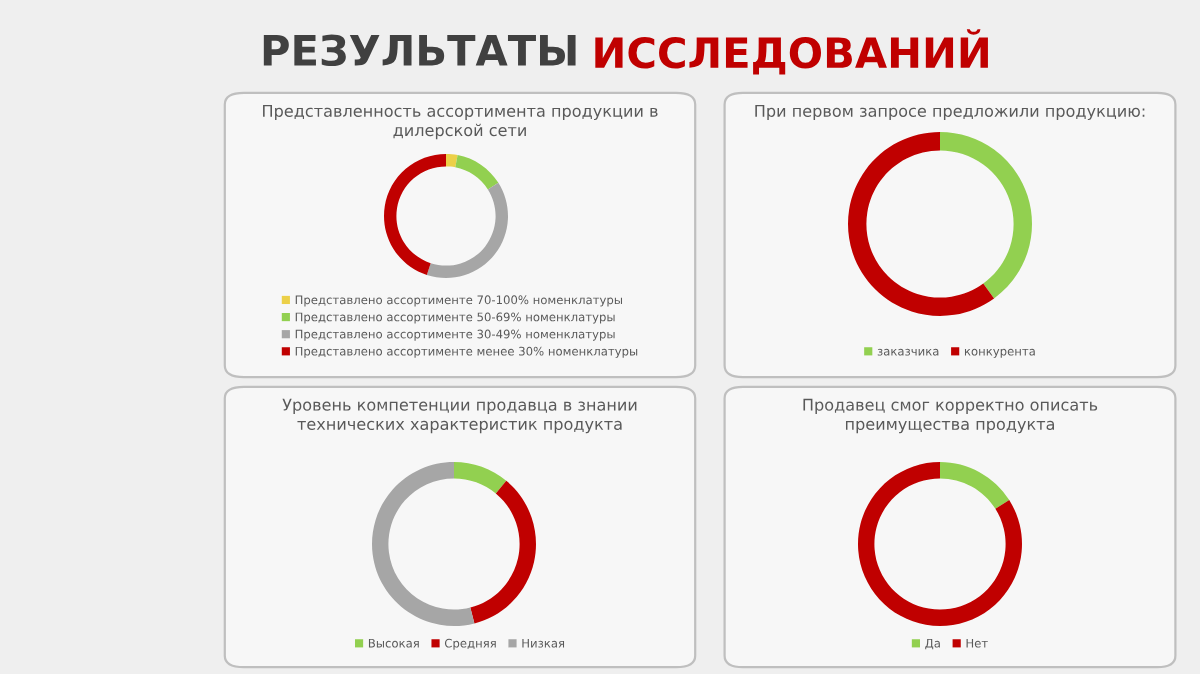 This screenshot has width=1200, height=674. What do you see at coordinates (459, 416) in the screenshot?
I see `chart-title: Уровень компетенции продавца в знании технических характеристик продукта` at bounding box center [459, 416].